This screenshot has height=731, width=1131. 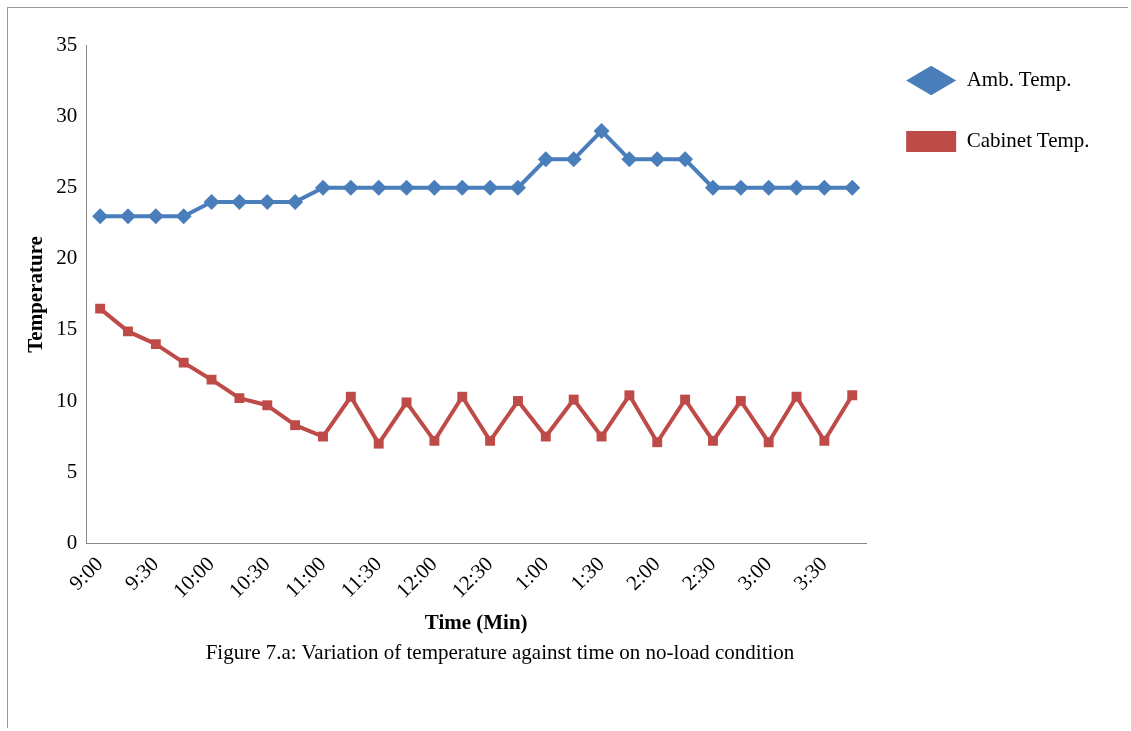 I want to click on legend-label: Cabinet Temp., so click(x=1028, y=140).